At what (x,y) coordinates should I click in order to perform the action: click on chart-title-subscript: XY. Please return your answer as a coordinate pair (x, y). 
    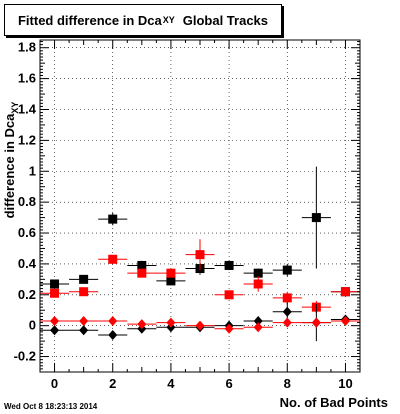
    Looking at the image, I should click on (168, 20).